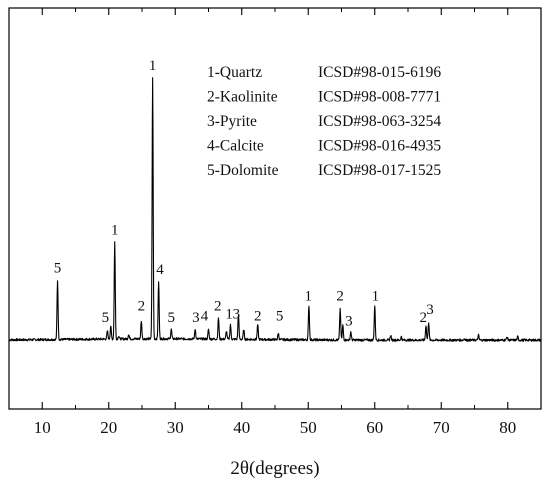  I want to click on legend-label: 5-Dolomite, so click(243, 170).